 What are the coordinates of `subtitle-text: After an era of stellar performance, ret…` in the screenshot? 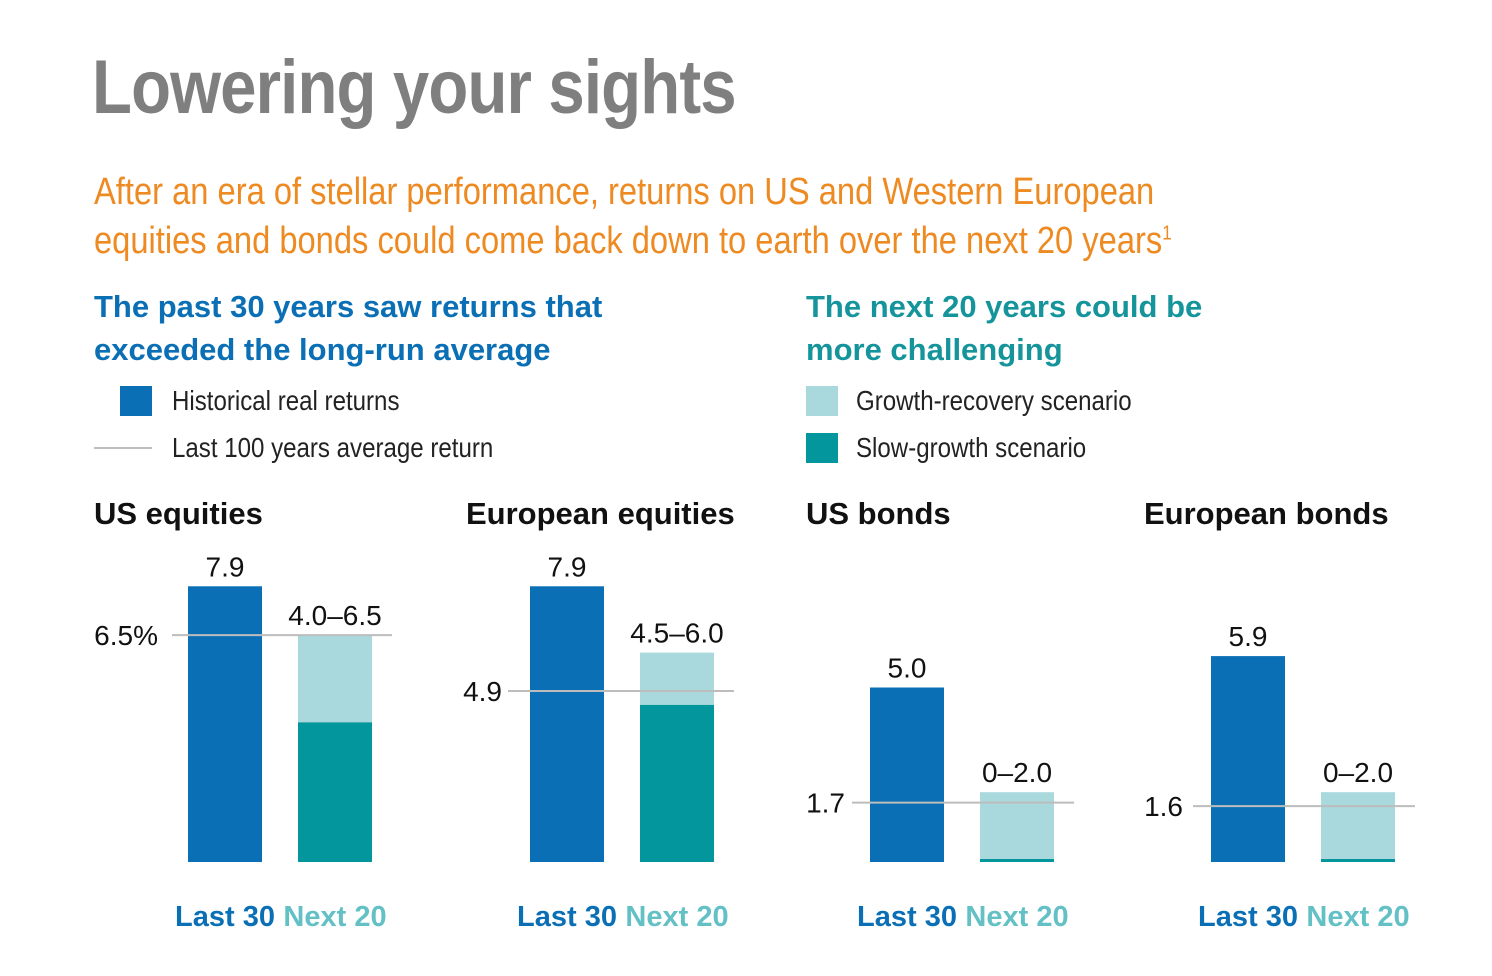 It's located at (628, 216).